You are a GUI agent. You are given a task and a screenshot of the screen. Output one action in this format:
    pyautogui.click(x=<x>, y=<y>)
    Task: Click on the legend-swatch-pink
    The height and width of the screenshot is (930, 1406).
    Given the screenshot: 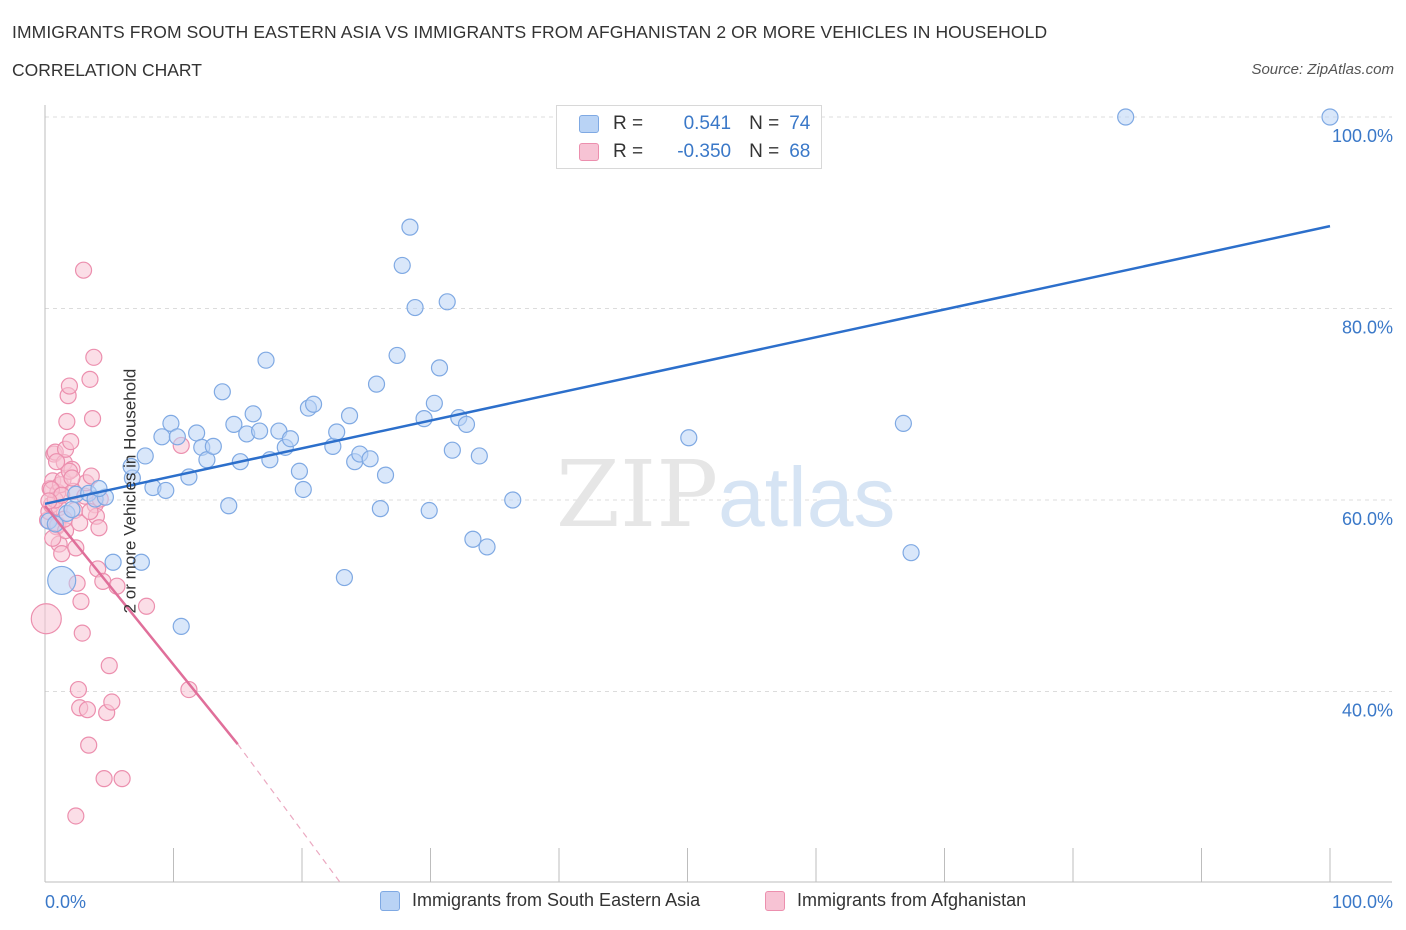 What is the action you would take?
    pyautogui.click(x=589, y=152)
    